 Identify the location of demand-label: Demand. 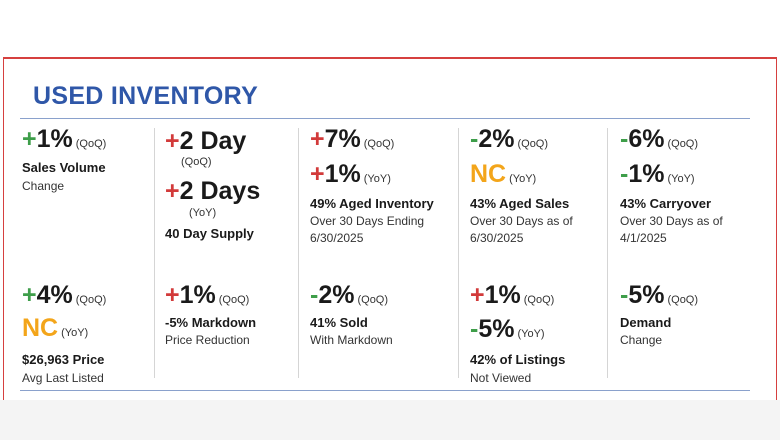
(646, 322).